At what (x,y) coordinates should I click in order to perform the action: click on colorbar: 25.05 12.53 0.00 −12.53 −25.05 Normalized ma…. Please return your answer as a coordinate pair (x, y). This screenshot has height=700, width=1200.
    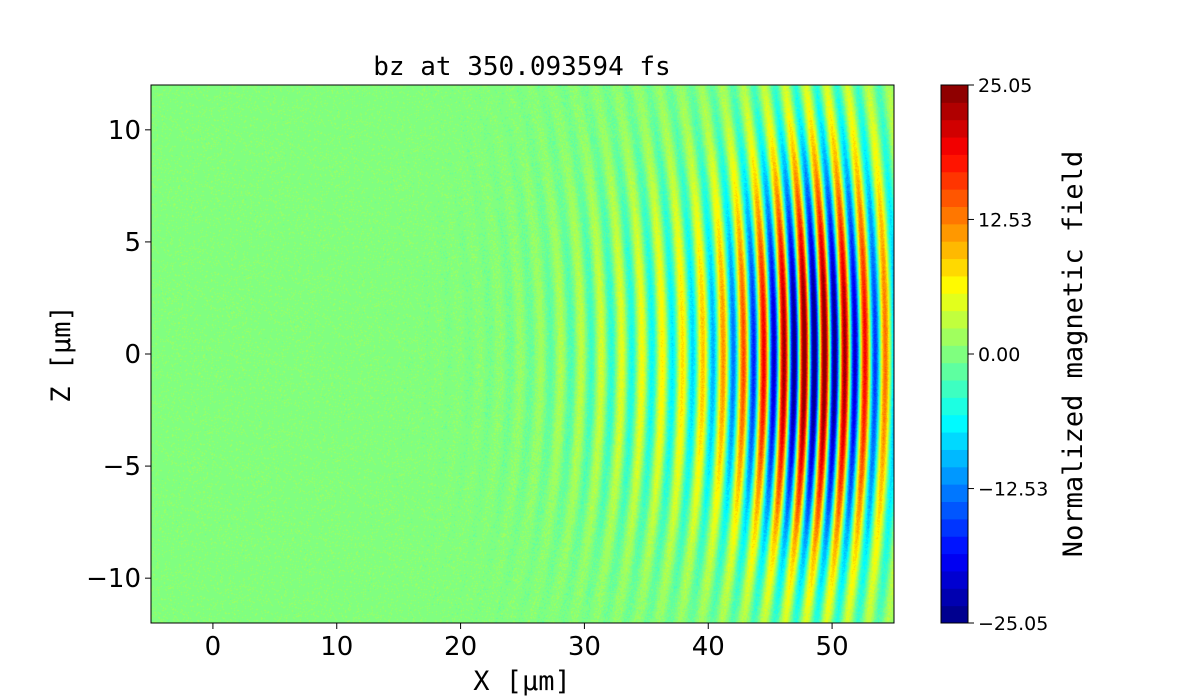
    Looking at the image, I should click on (1014, 355).